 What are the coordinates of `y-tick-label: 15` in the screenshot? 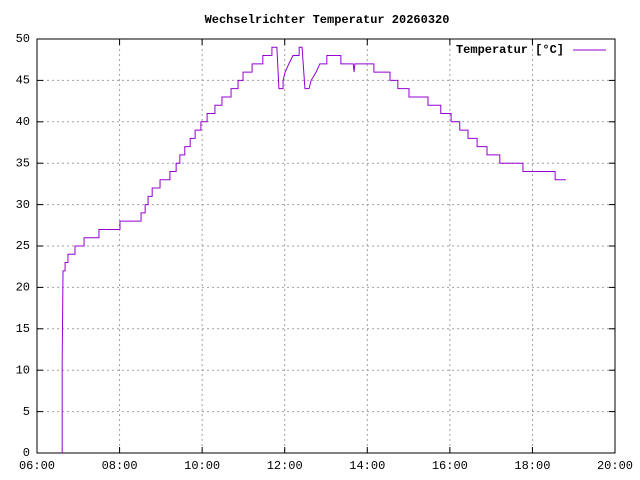 It's located at (23, 329).